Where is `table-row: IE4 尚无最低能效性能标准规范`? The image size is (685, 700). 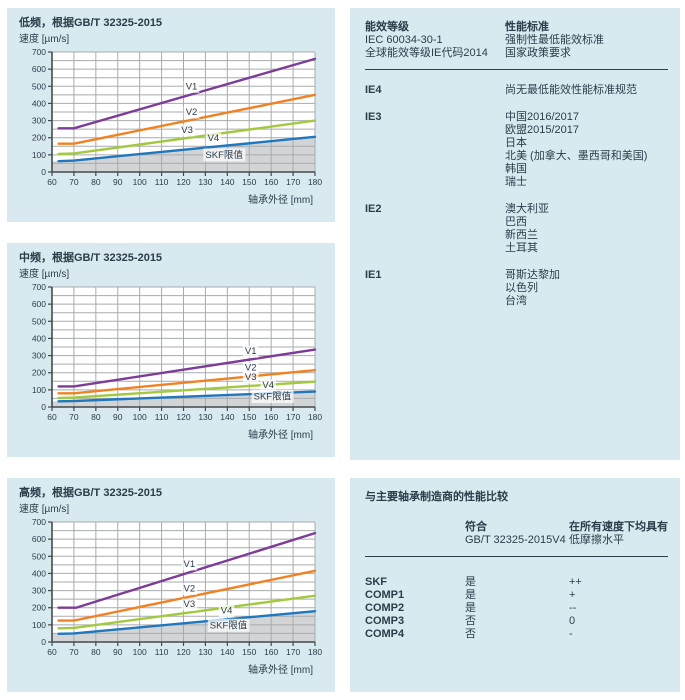
table-row: IE4 尚无最低能效性能标准规范 is located at coordinates (516, 90).